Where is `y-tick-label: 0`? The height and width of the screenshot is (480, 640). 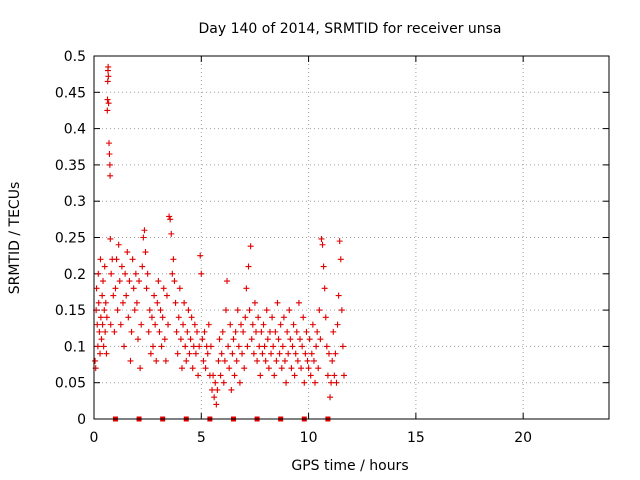 y-tick-label: 0 is located at coordinates (81, 420).